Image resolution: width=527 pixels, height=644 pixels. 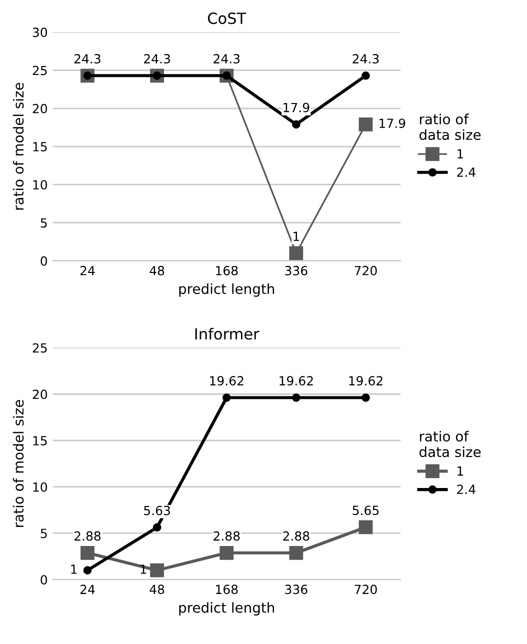 I want to click on data-label: 5.65, so click(x=365, y=511).